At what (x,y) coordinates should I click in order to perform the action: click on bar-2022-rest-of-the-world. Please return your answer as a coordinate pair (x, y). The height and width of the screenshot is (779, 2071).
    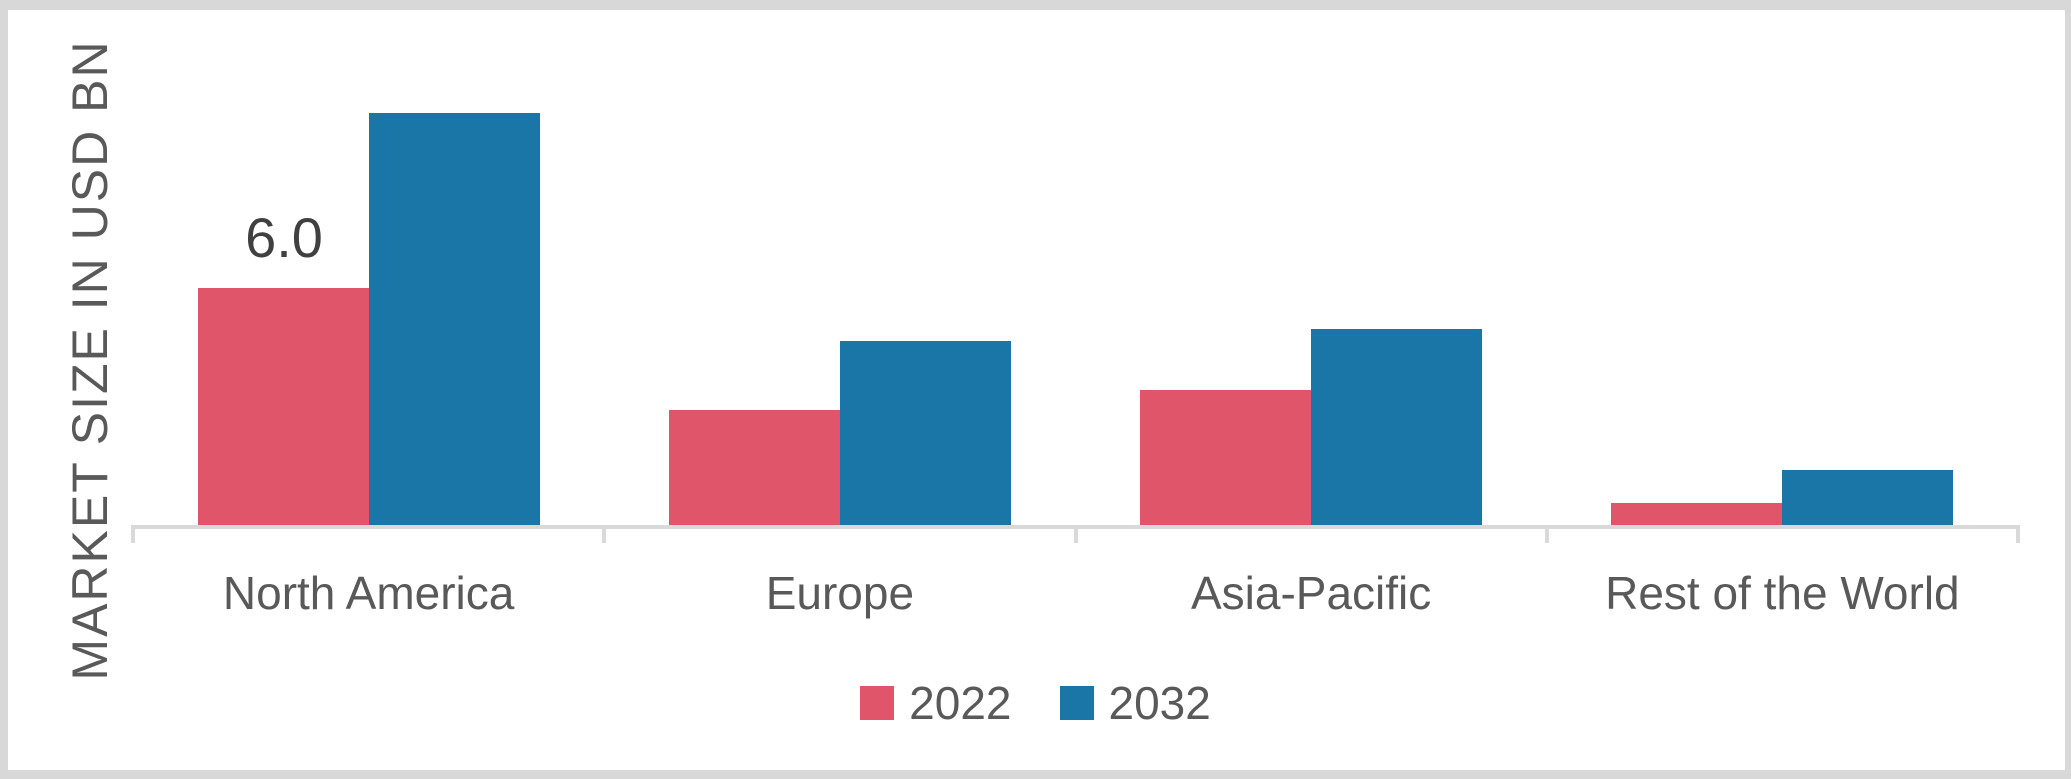
    Looking at the image, I should click on (1697, 514).